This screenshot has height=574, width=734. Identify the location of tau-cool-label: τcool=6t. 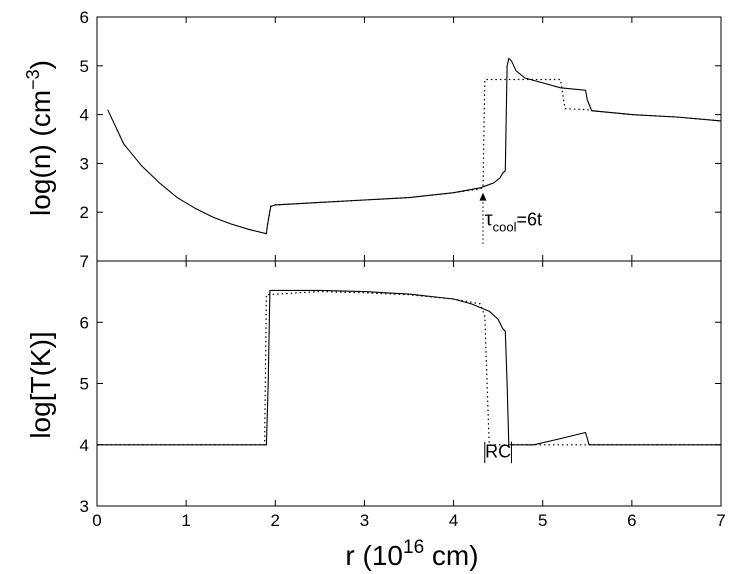
(513, 221).